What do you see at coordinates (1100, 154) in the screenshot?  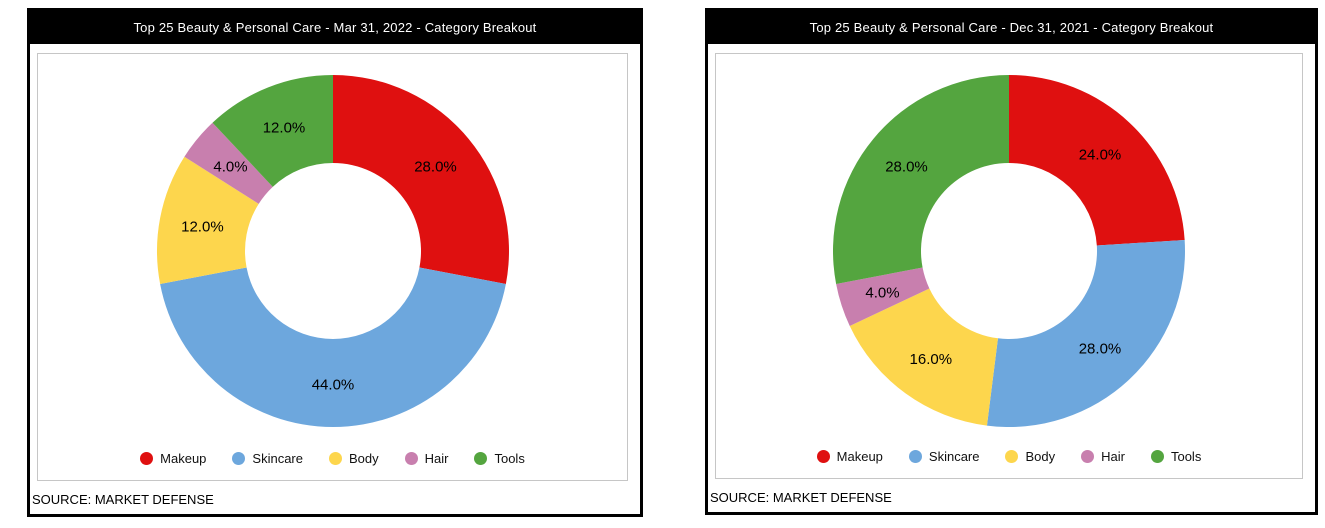 I see `slice-label-makeup: 24.0%` at bounding box center [1100, 154].